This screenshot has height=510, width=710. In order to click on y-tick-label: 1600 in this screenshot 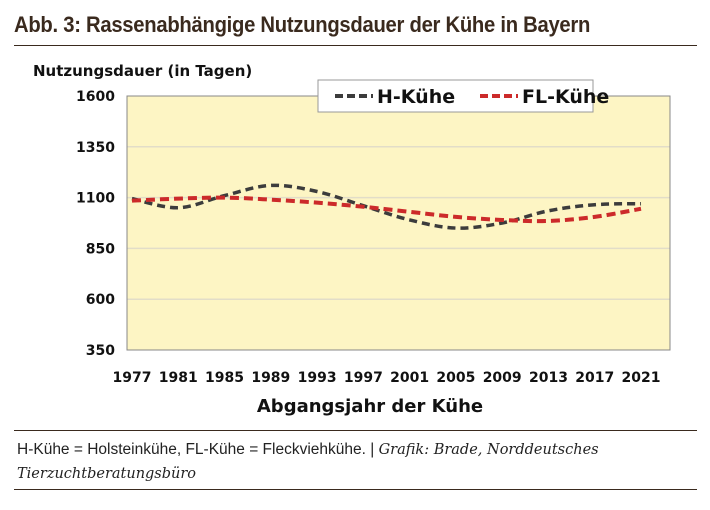, I will do `click(95, 97)`.